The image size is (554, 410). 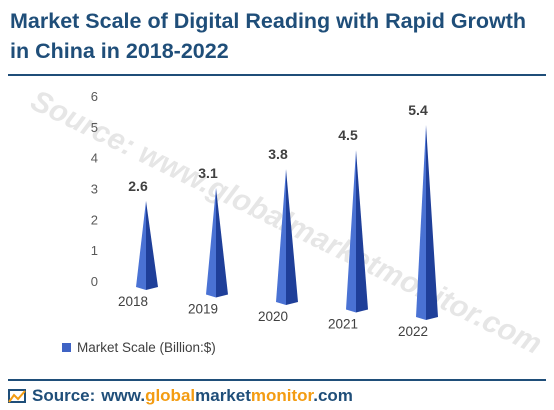 I want to click on y-tick-label: 6, so click(x=94, y=96).